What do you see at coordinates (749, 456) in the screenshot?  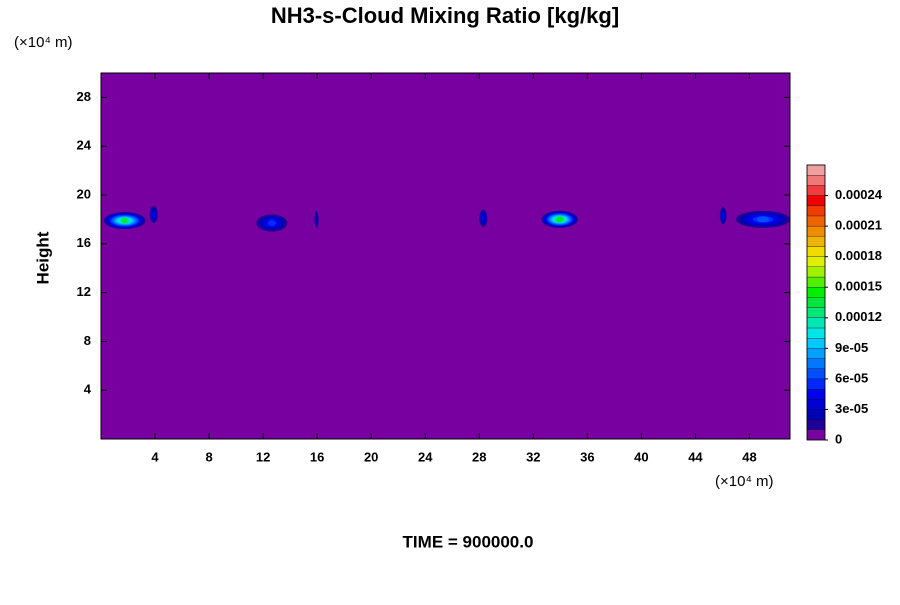 I see `x-tick-label: 48` at bounding box center [749, 456].